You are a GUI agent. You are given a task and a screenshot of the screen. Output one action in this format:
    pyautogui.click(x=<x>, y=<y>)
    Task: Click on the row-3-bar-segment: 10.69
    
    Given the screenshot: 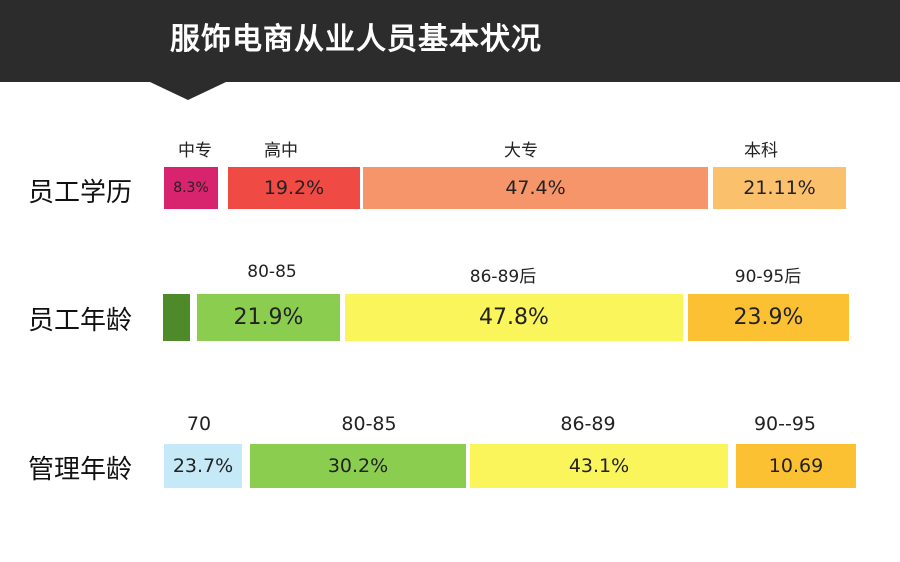 What is the action you would take?
    pyautogui.click(x=796, y=466)
    